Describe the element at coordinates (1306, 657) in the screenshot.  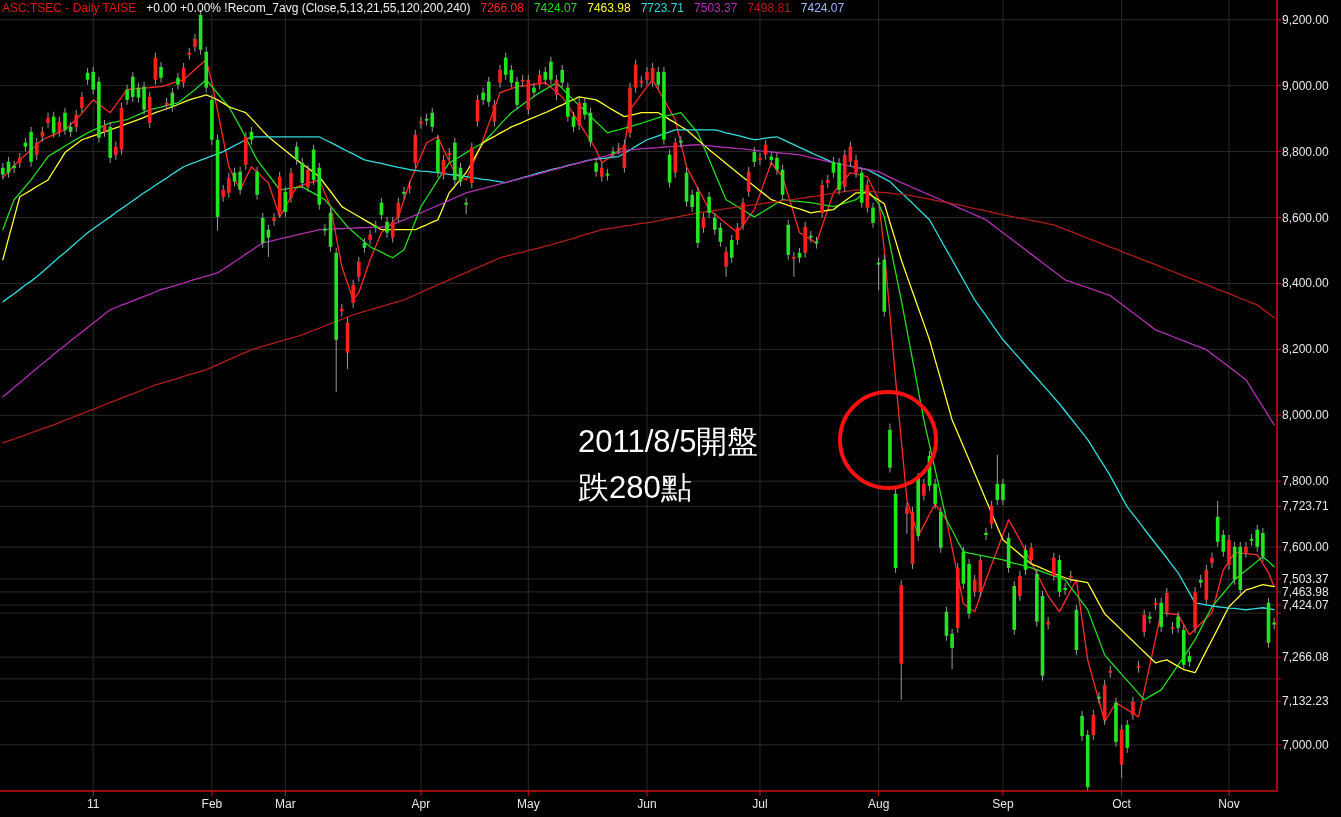
I see `y-tick-label: 7,266.08` at that location.